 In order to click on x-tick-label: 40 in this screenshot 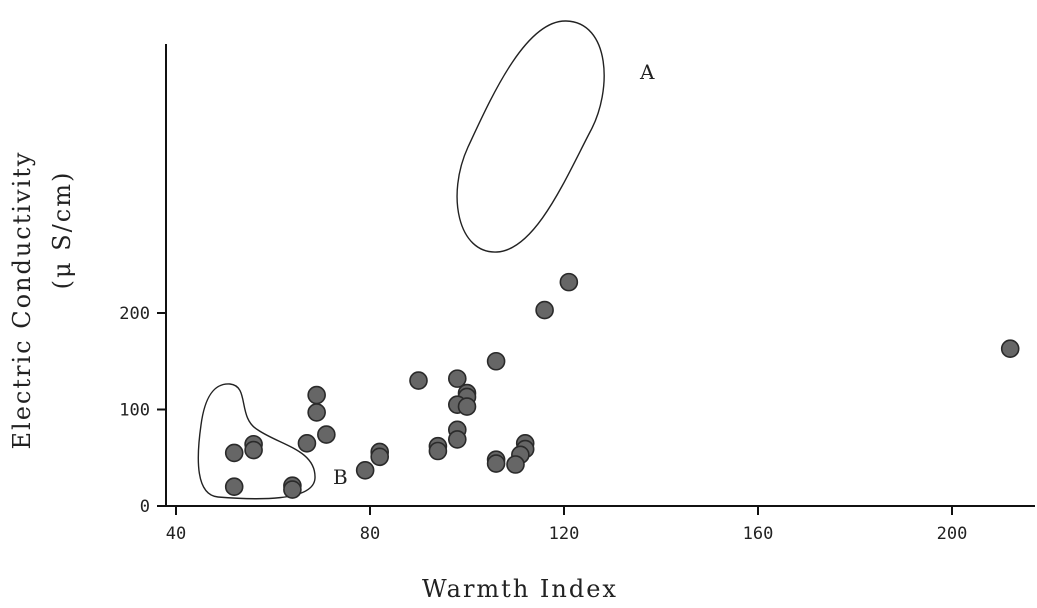, I will do `click(176, 534)`.